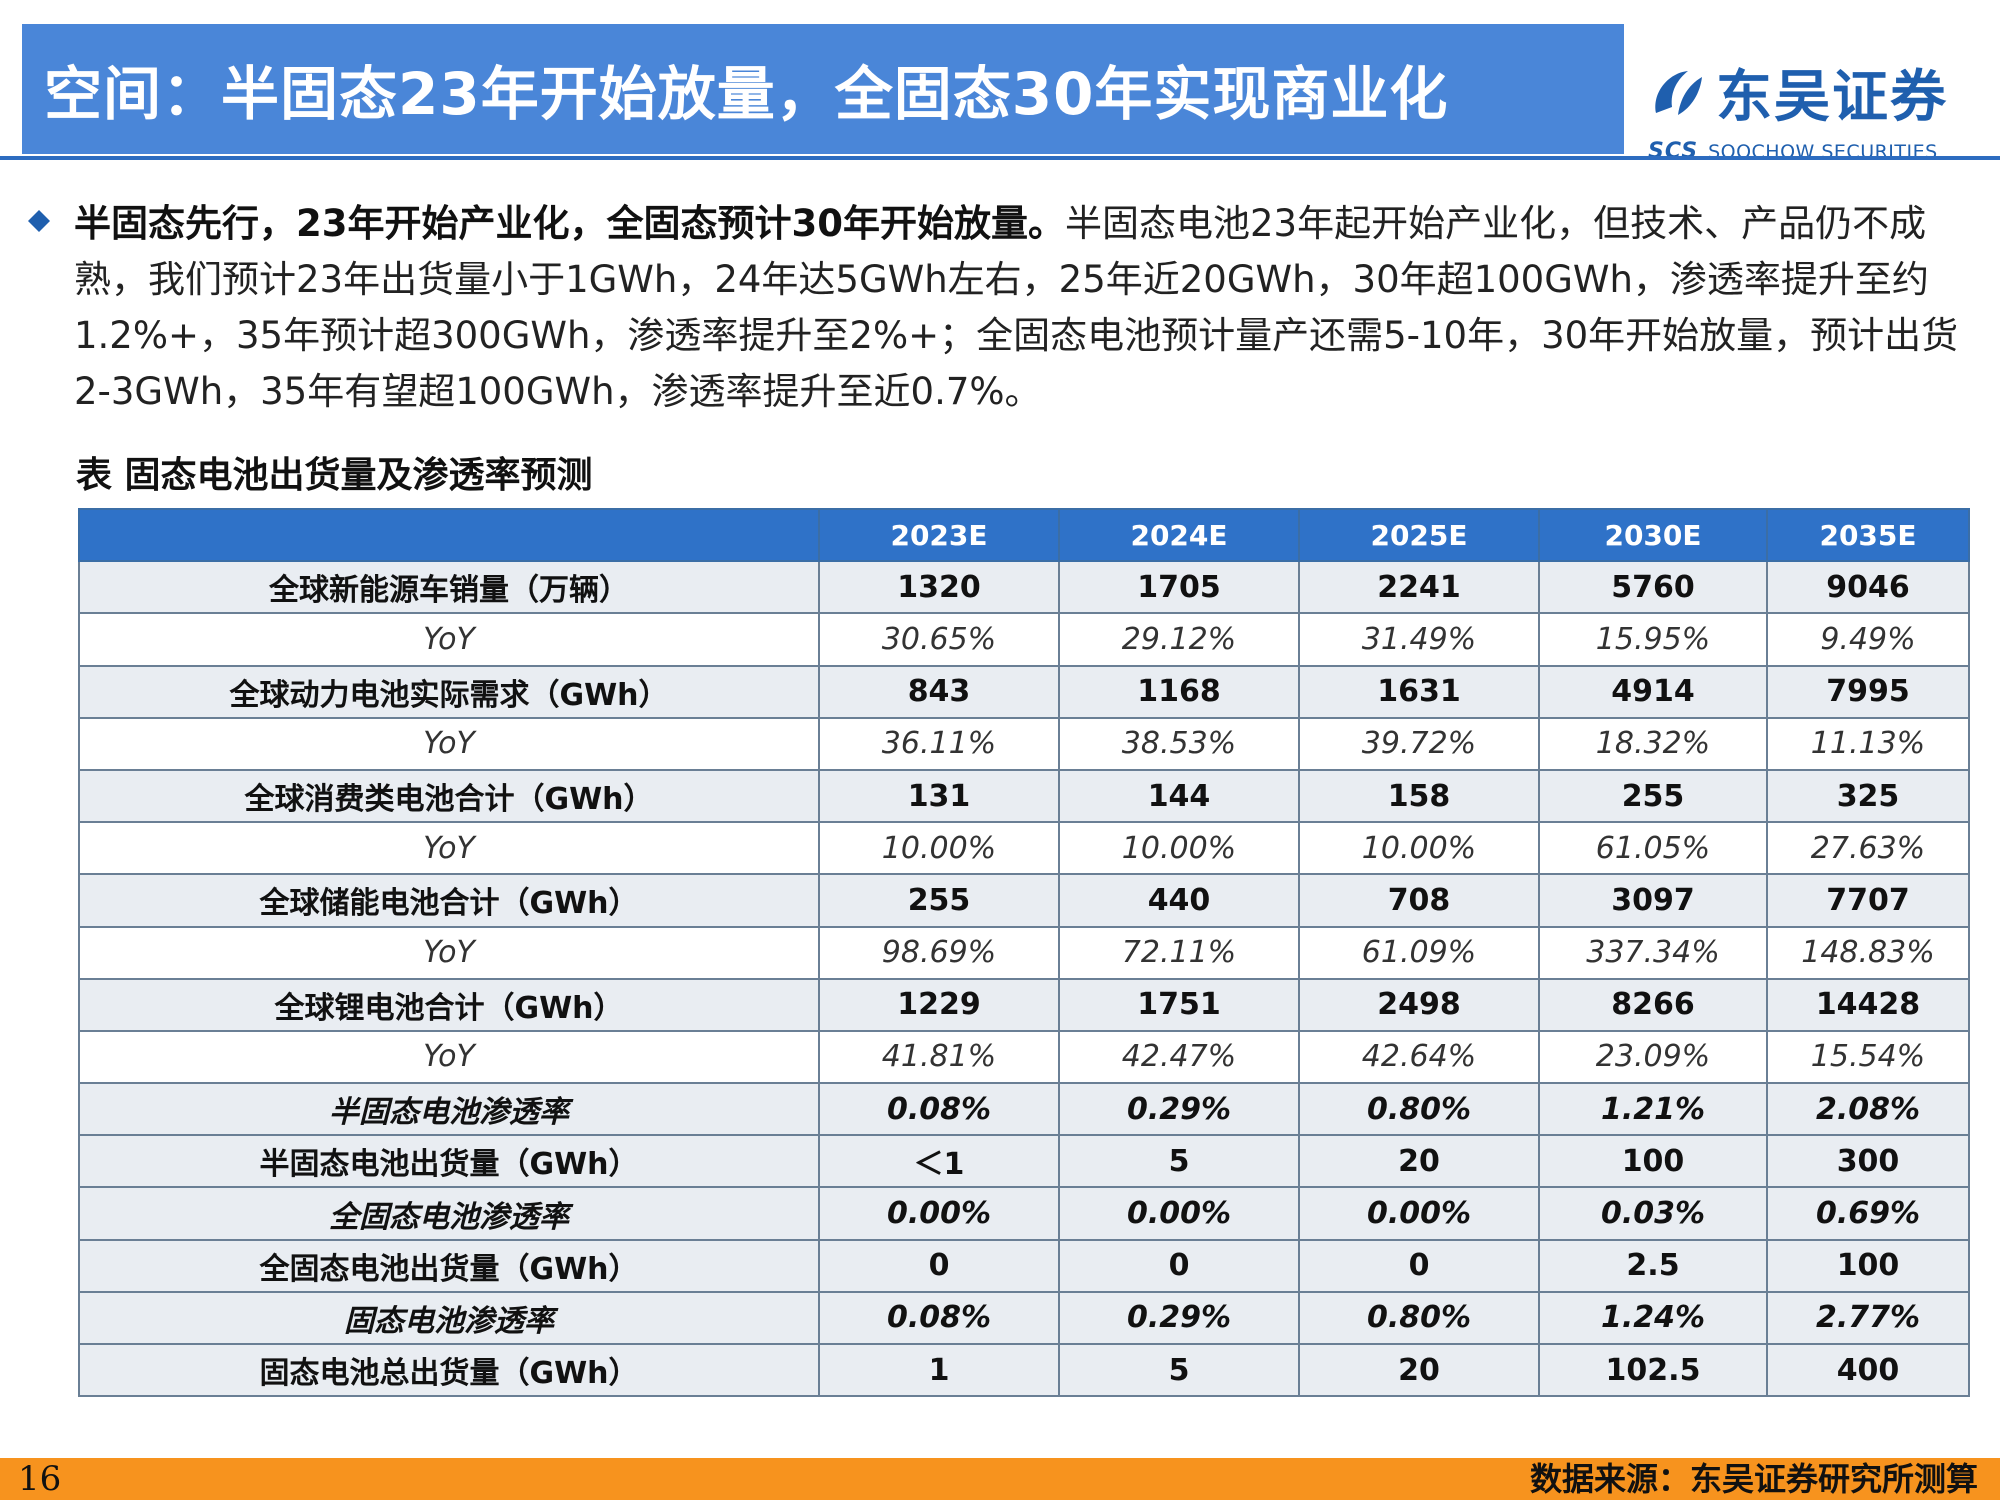 Image resolution: width=2000 pixels, height=1500 pixels. I want to click on table-cell: 102.5, so click(1653, 1370).